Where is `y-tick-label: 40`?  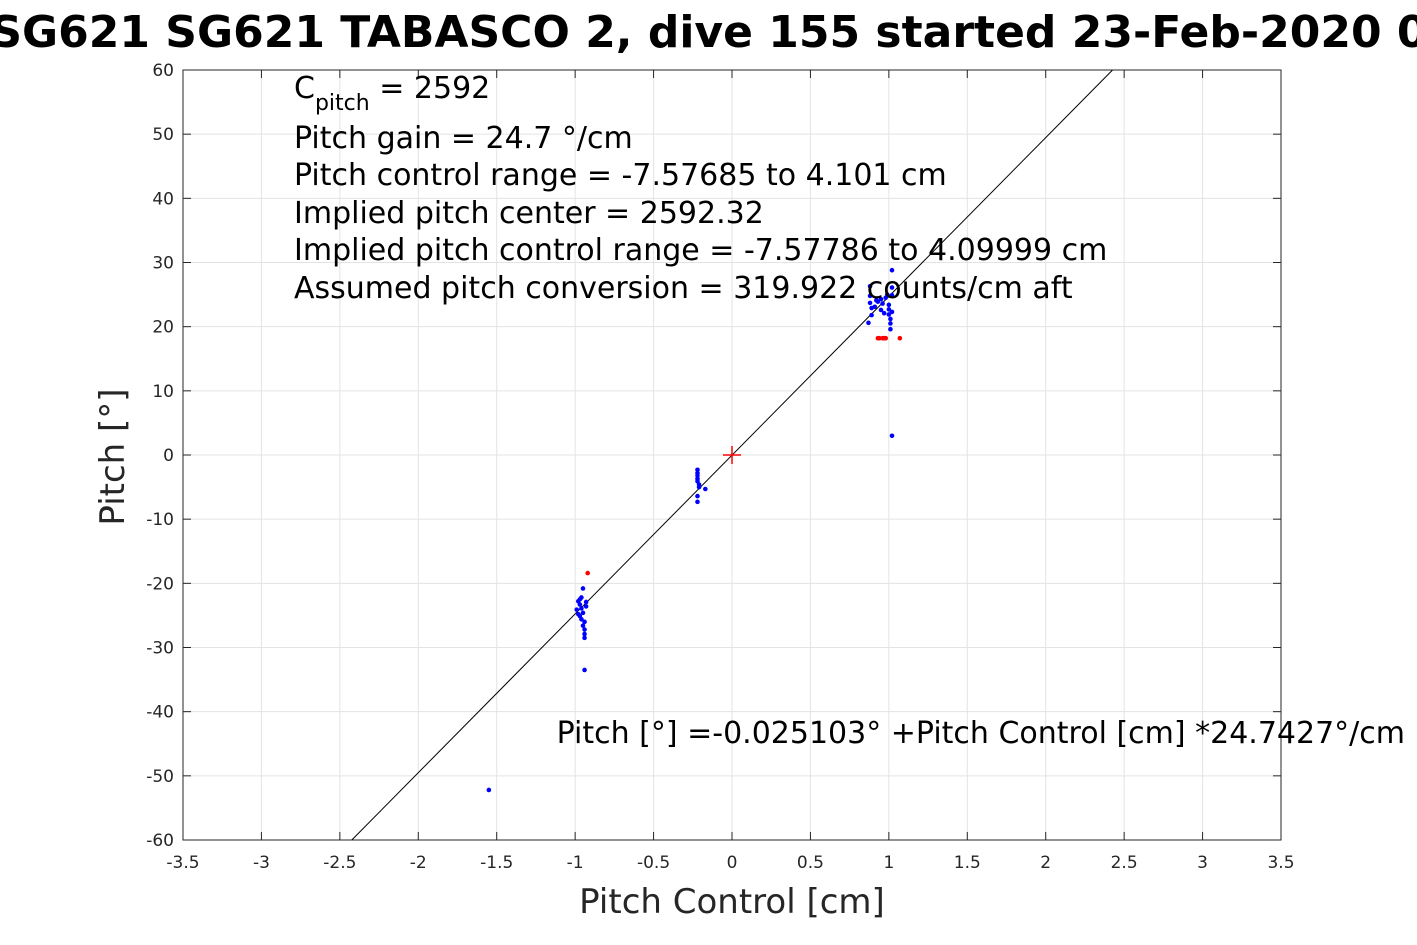
y-tick-label: 40 is located at coordinates (163, 199).